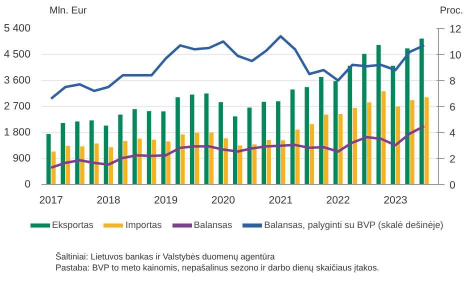 The width and height of the screenshot is (474, 282). What do you see at coordinates (453, 108) in the screenshot?
I see `y2-tick-label: 6` at bounding box center [453, 108].